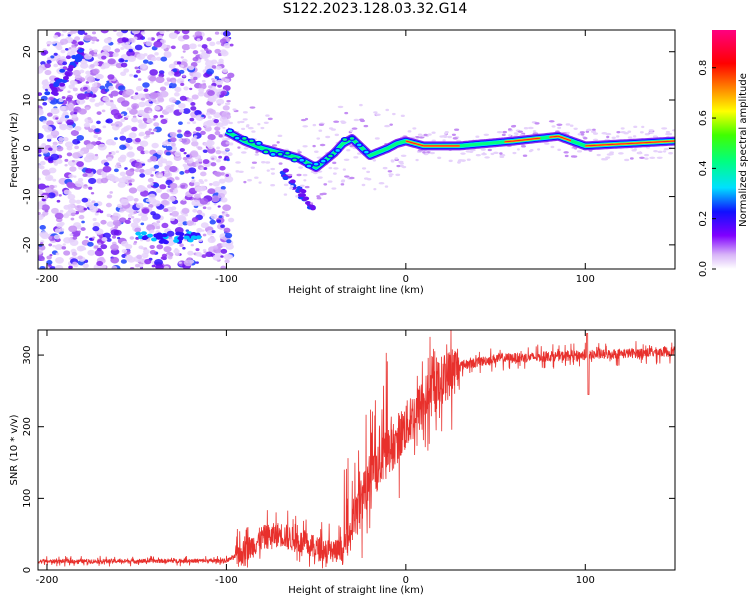 This screenshot has height=600, width=750. What do you see at coordinates (306, 198) in the screenshot?
I see `heatmap-branch` at bounding box center [306, 198].